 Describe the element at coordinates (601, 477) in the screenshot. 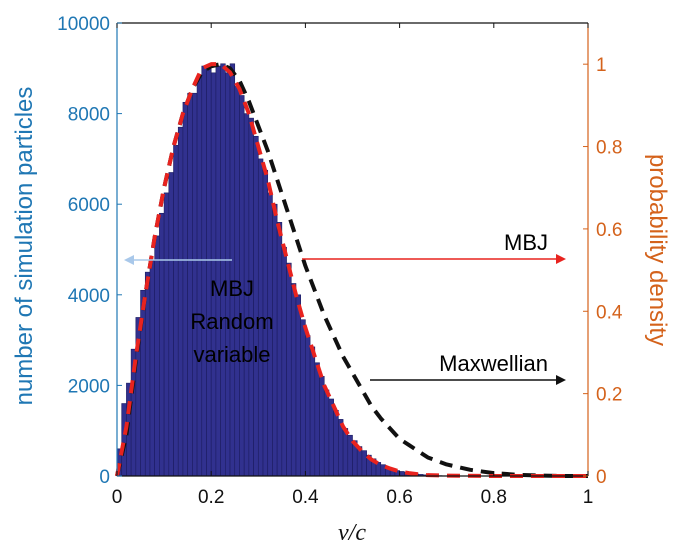

I see `y-right-tick-label: 0` at that location.